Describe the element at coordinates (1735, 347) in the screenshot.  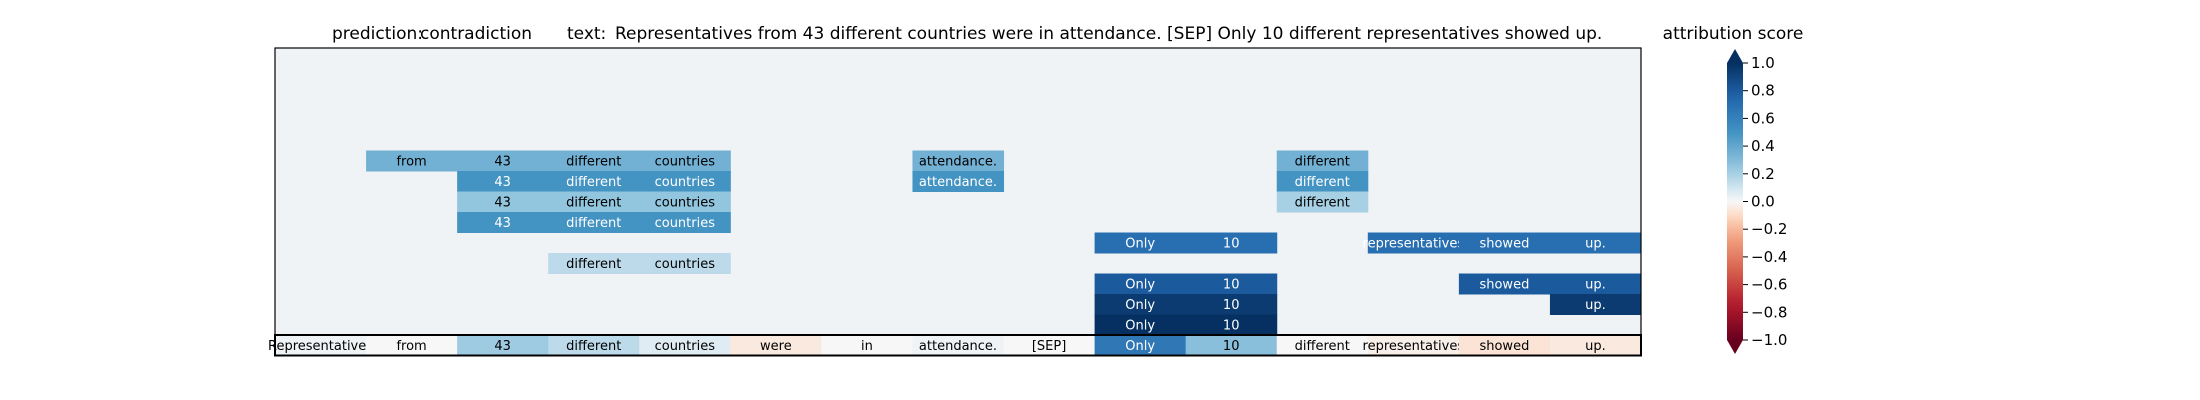
I see `colorbar-min-extend` at that location.